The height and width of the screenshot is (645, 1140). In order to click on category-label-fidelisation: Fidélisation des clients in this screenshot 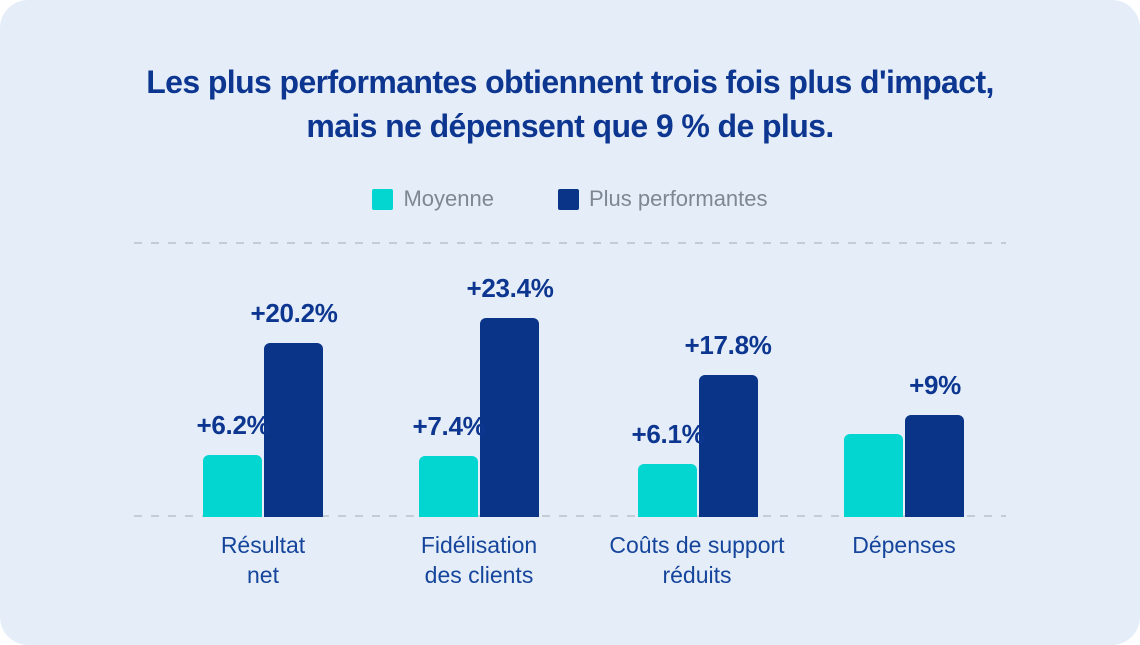, I will do `click(479, 560)`.